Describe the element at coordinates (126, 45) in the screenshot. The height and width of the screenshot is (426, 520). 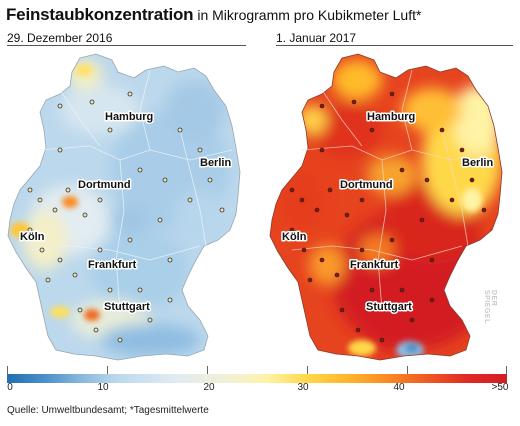
I see `date-rule-left` at that location.